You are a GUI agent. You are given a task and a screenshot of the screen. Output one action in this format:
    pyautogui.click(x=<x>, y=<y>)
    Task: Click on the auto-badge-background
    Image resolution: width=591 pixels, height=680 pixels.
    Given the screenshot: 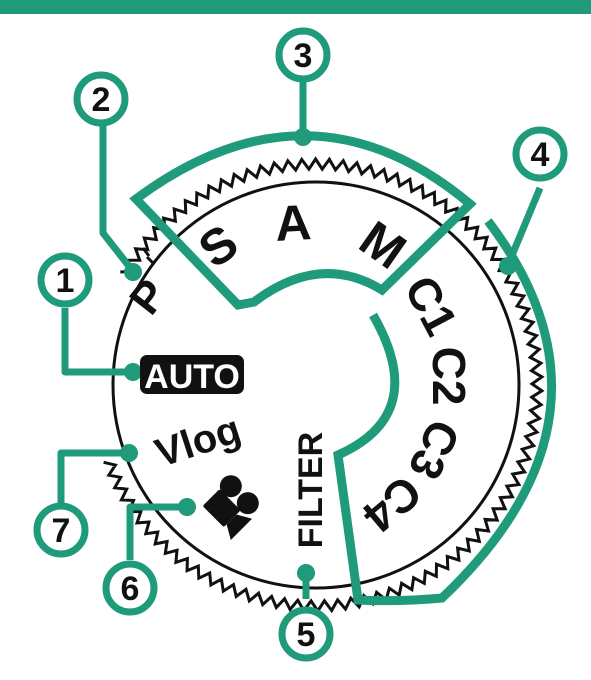 What is the action you would take?
    pyautogui.click(x=192, y=374)
    